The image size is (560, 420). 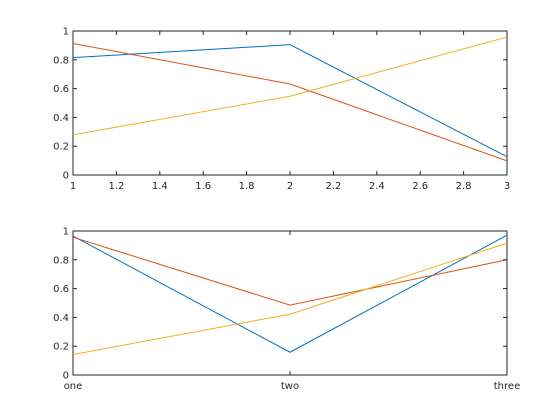 I want to click on x-tick-label: 2.4, so click(x=377, y=186).